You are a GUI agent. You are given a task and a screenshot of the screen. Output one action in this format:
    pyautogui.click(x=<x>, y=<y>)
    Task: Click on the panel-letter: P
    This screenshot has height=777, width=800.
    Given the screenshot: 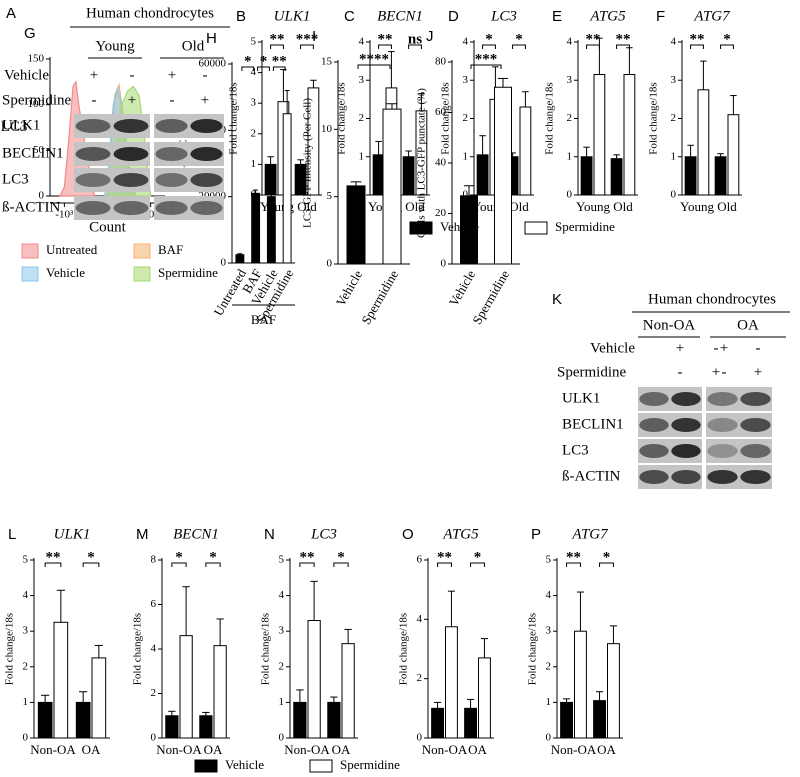 What is the action you would take?
    pyautogui.click(x=536, y=534)
    